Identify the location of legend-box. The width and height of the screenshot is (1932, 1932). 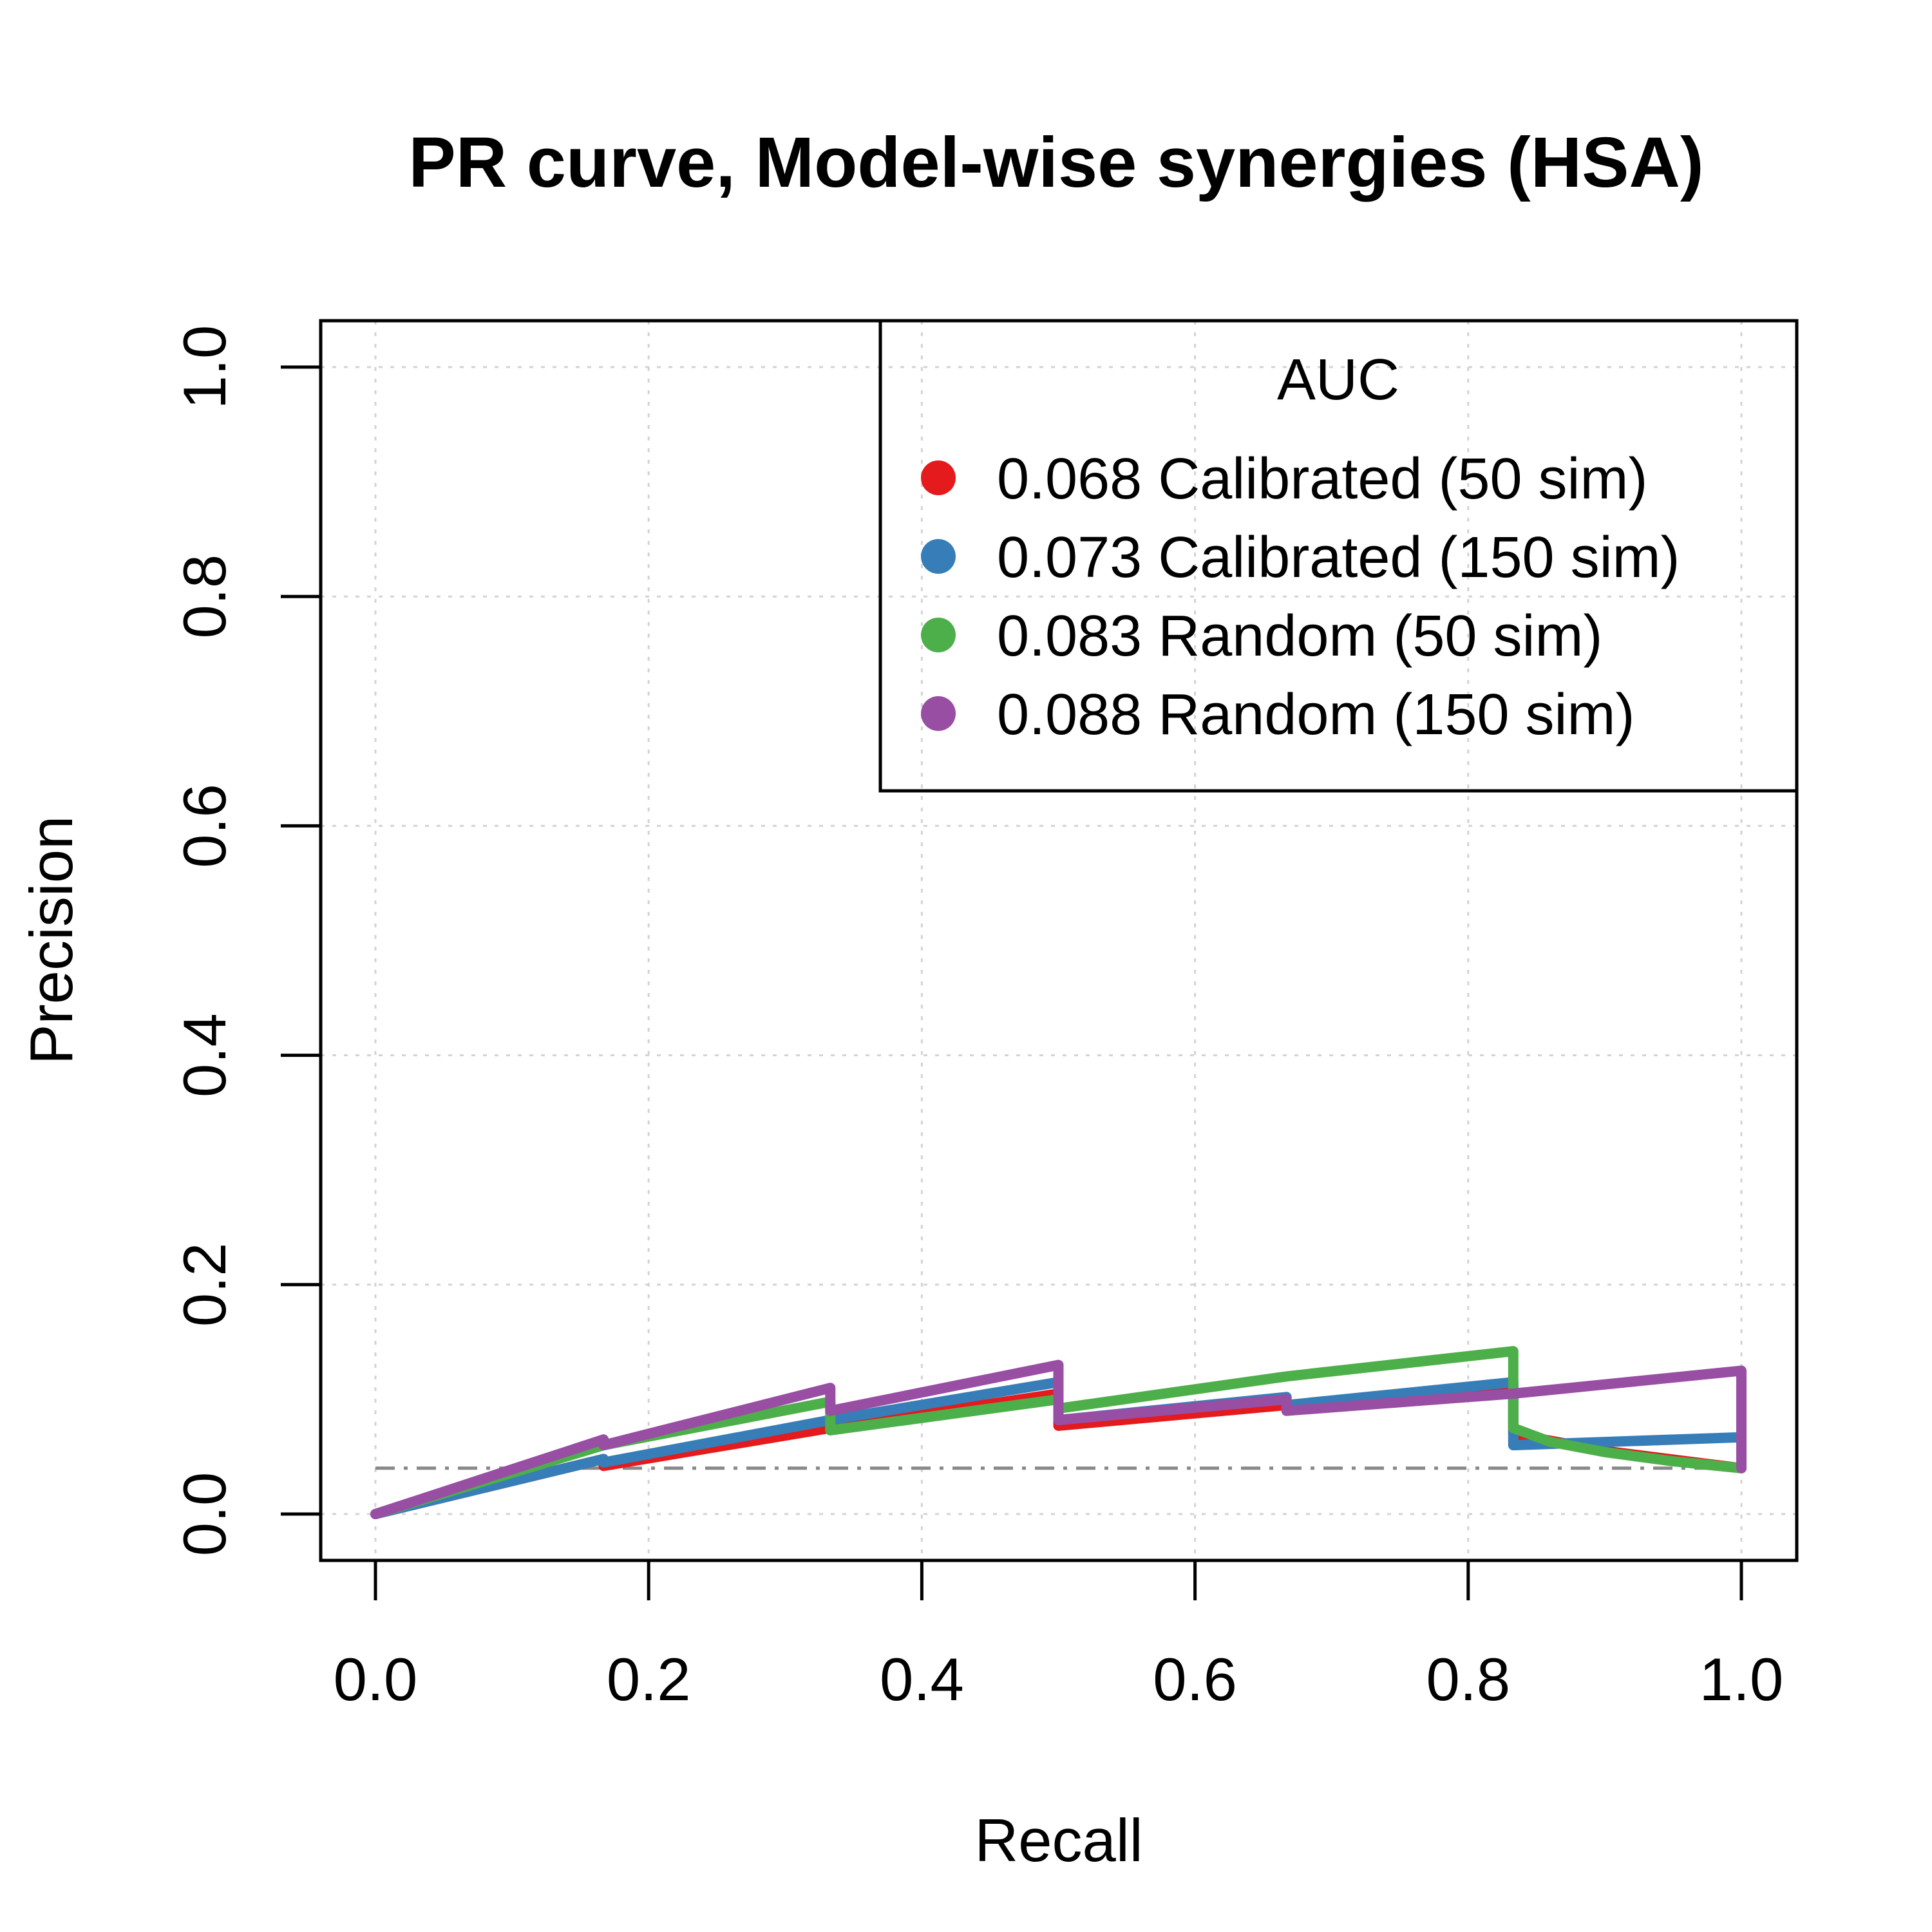
(1339, 556).